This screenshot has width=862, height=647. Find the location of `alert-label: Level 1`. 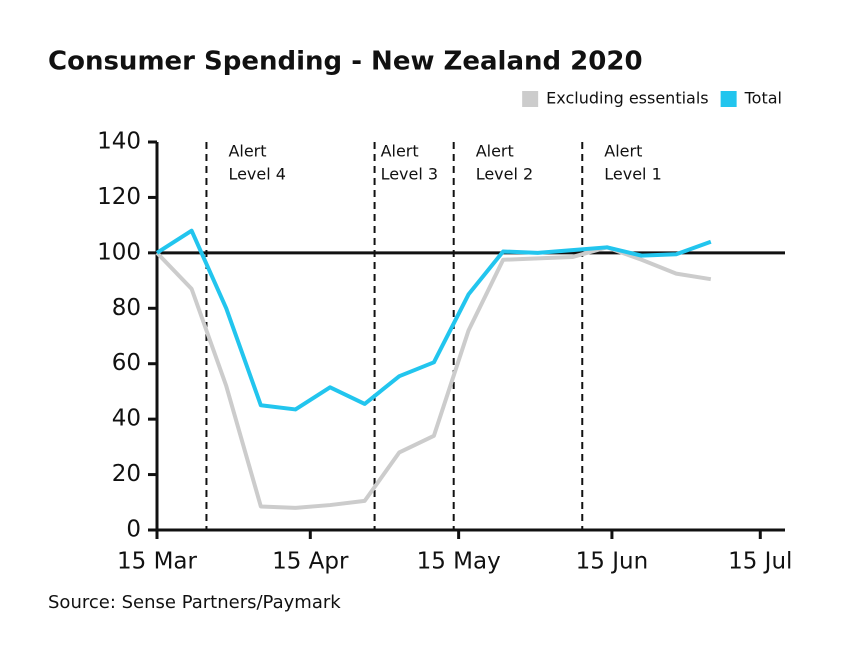

alert-label: Level 1 is located at coordinates (633, 174).